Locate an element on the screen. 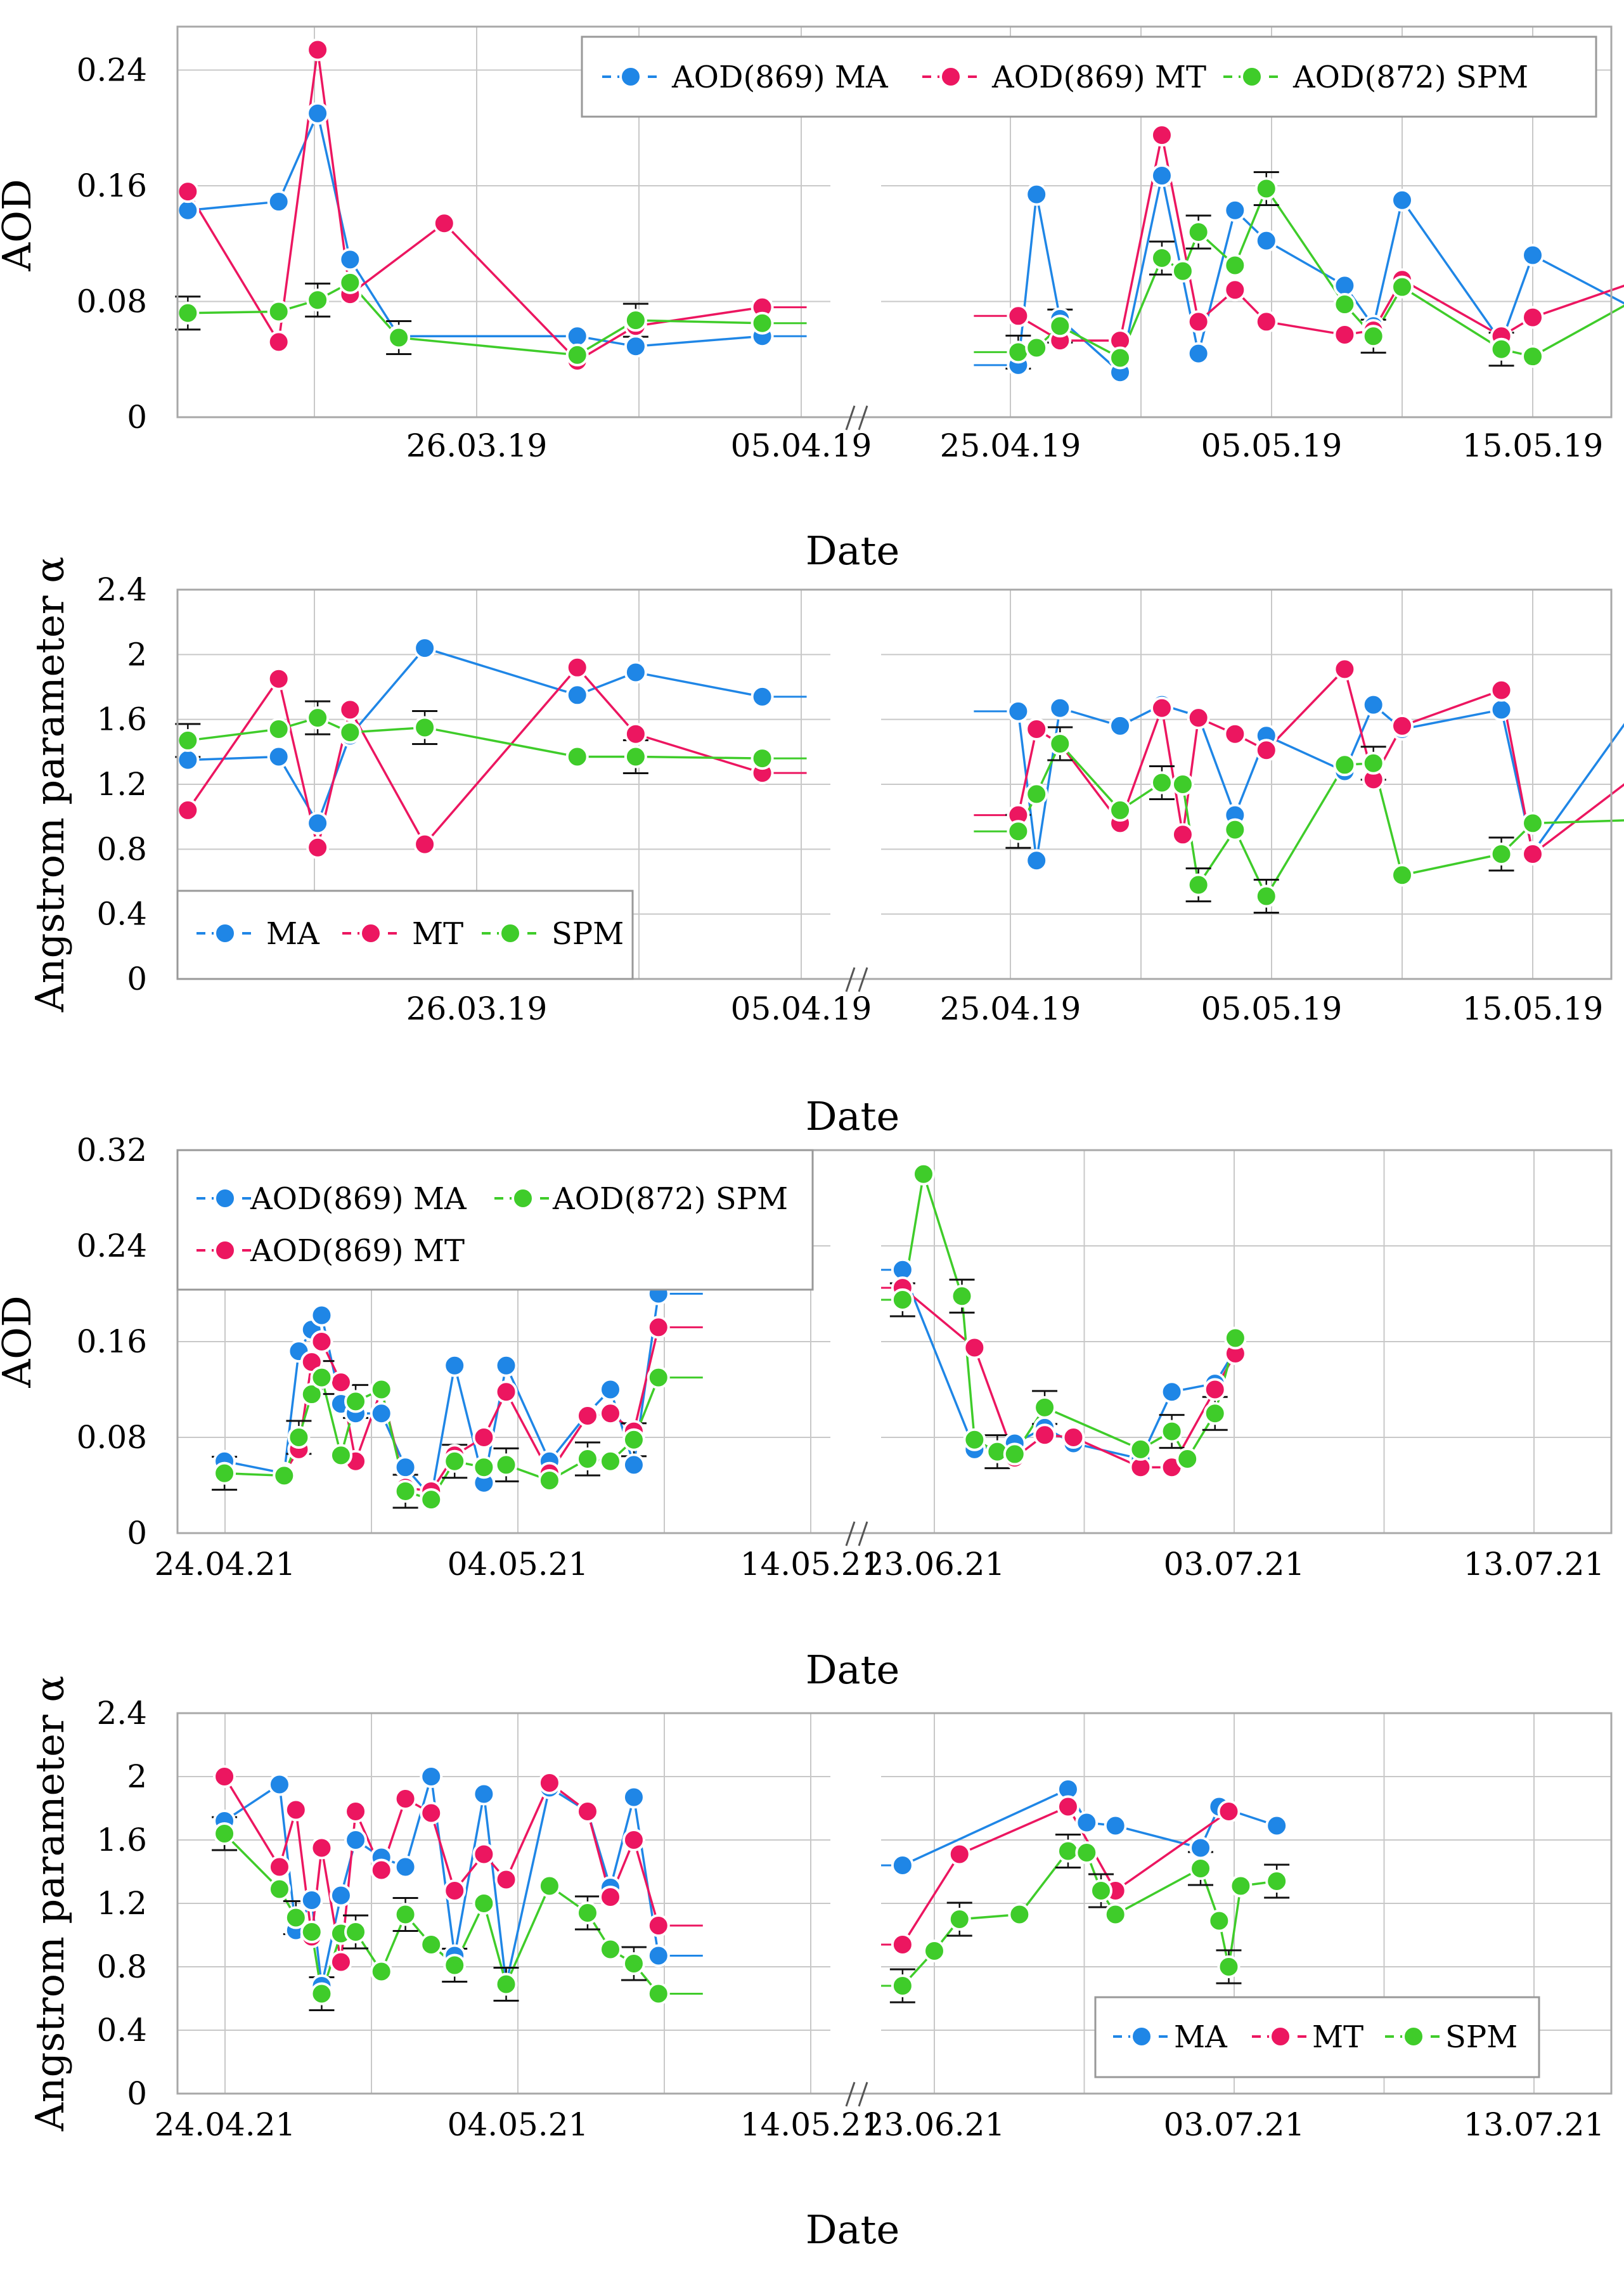 The width and height of the screenshot is (1624, 2280). y-tick-label: 1.6 is located at coordinates (122, 720).